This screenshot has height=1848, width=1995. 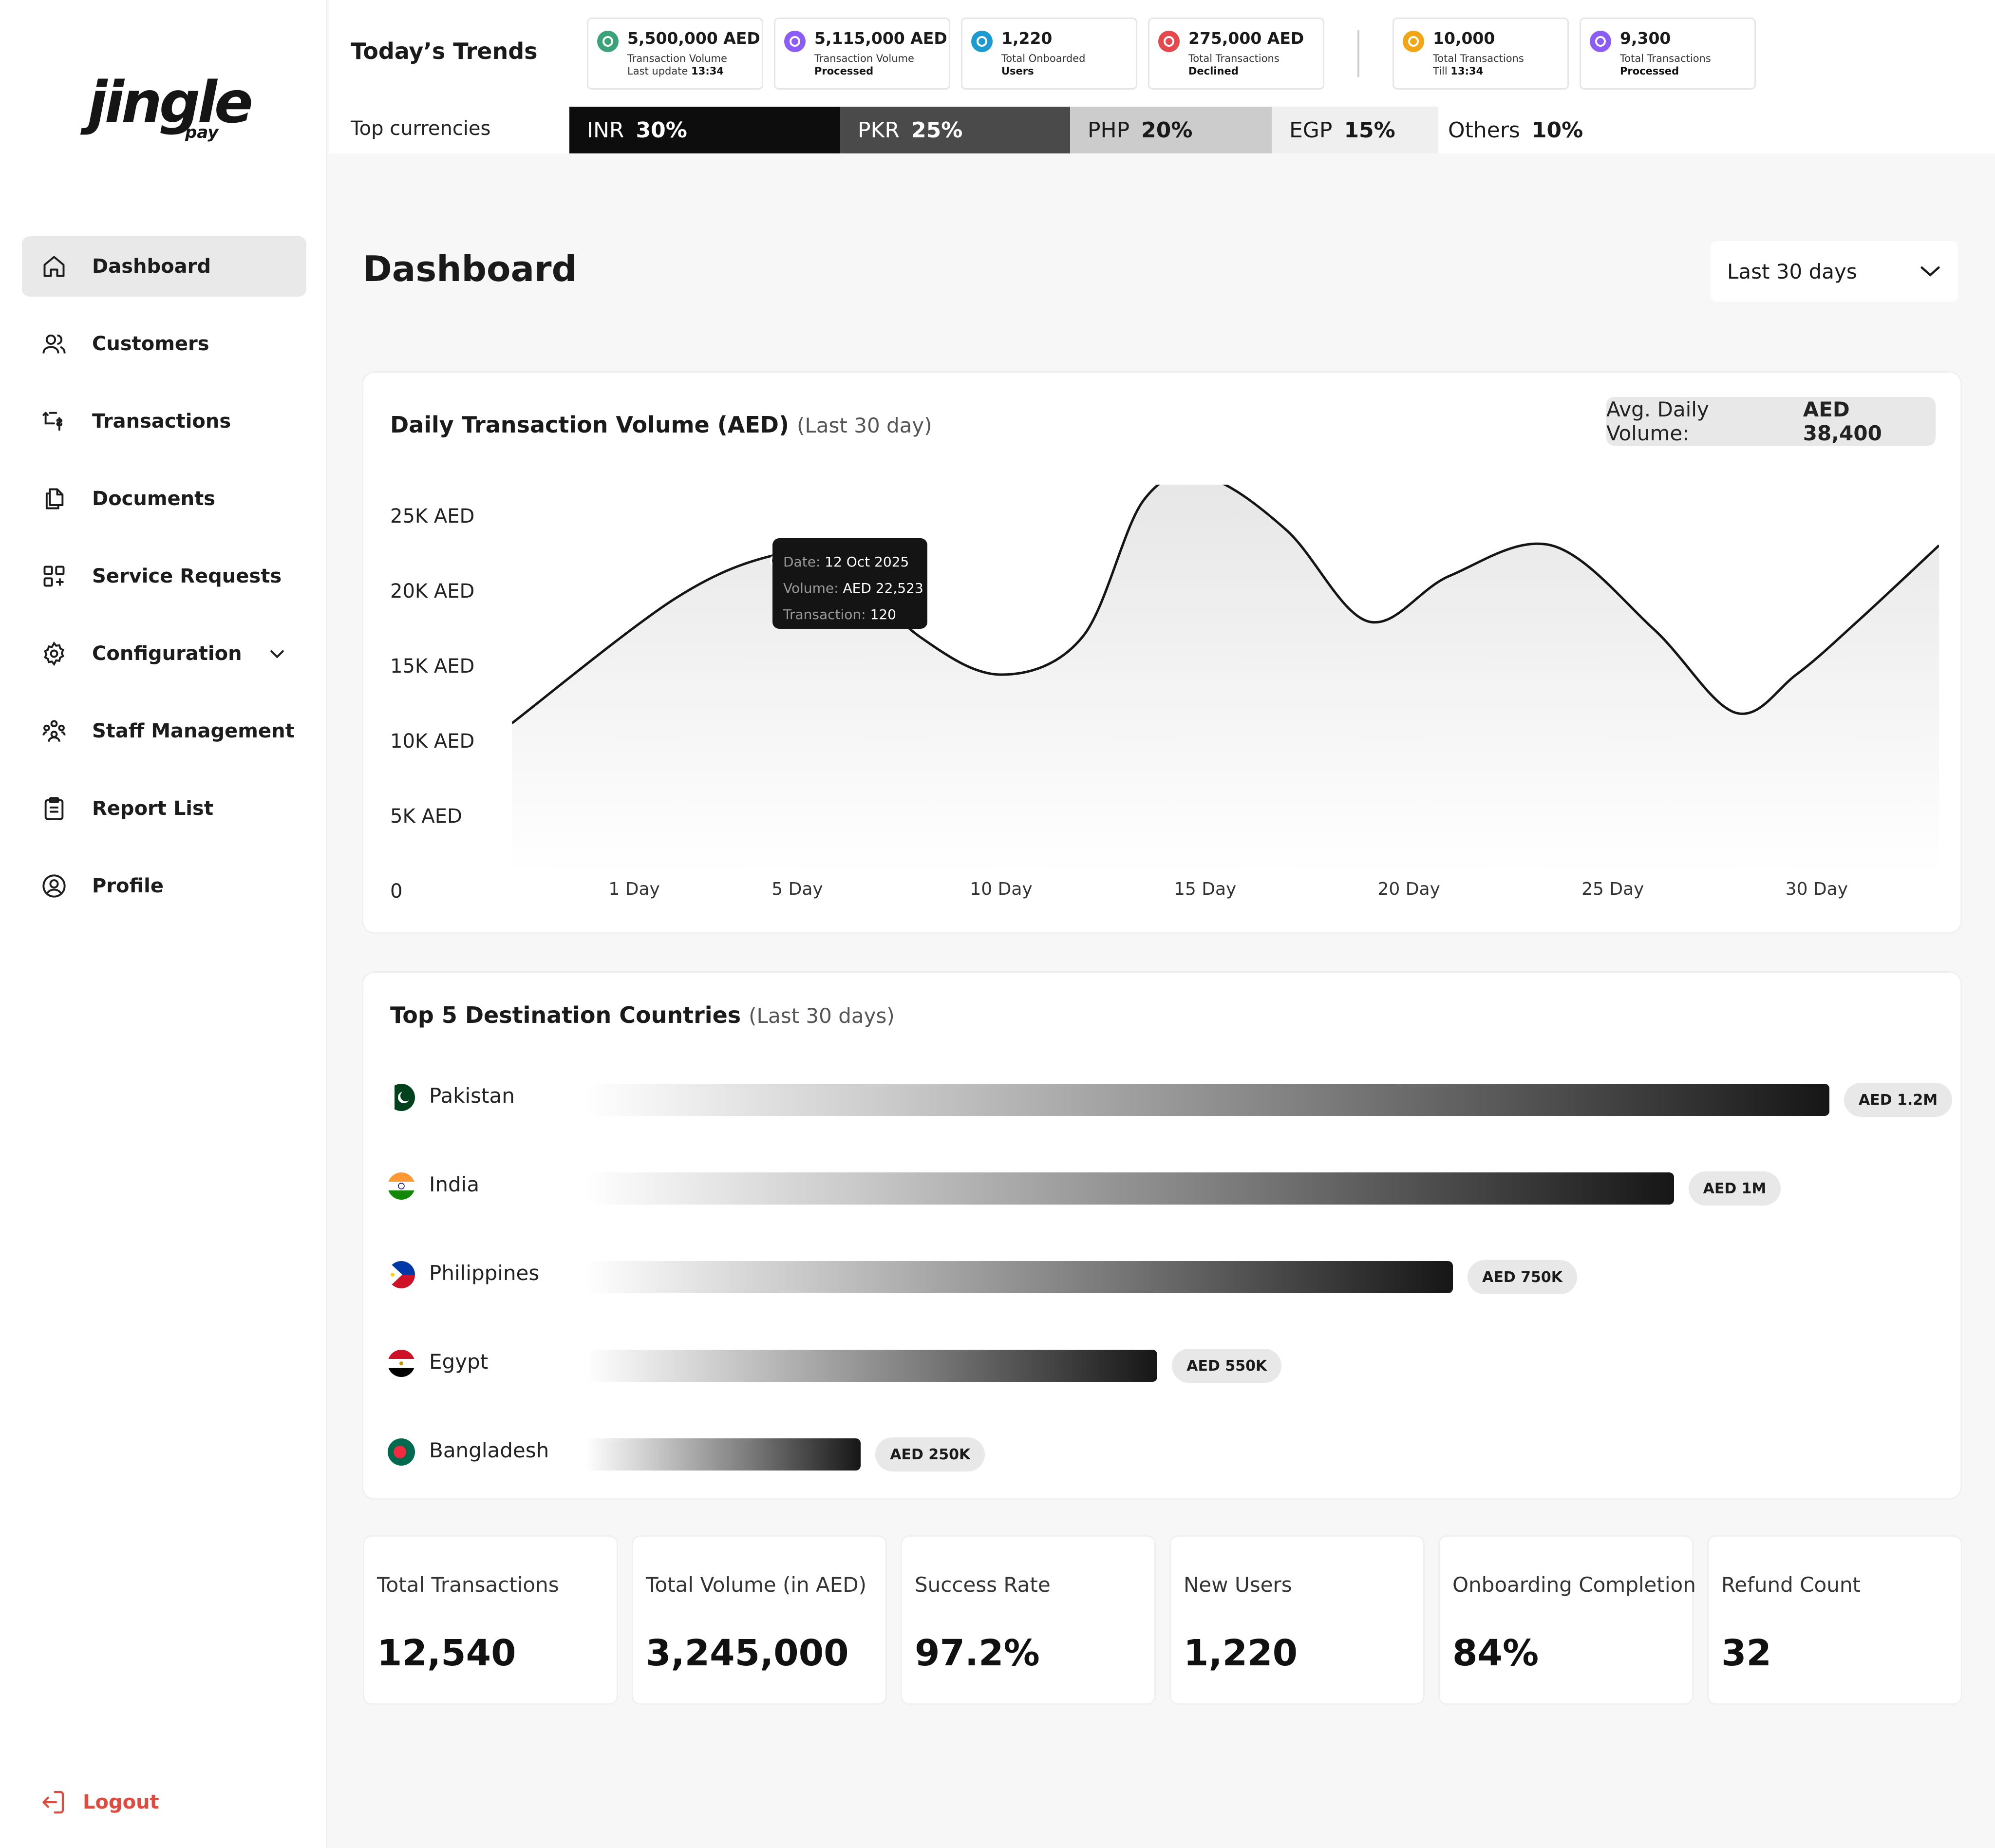 What do you see at coordinates (1167, 1363) in the screenshot?
I see `country-row: Egypt AED 550K` at bounding box center [1167, 1363].